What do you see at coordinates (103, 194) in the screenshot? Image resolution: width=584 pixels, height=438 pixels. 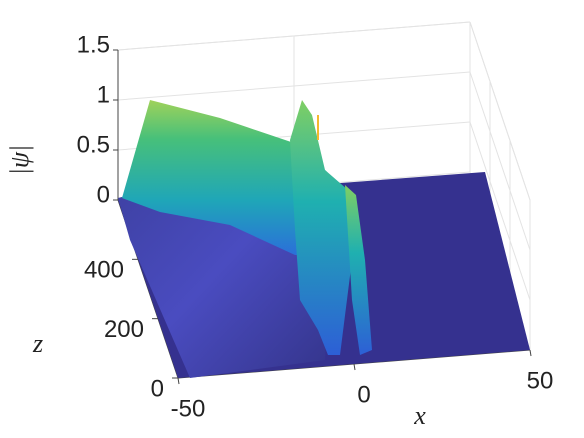 I see `z-tick-label: 0` at bounding box center [103, 194].